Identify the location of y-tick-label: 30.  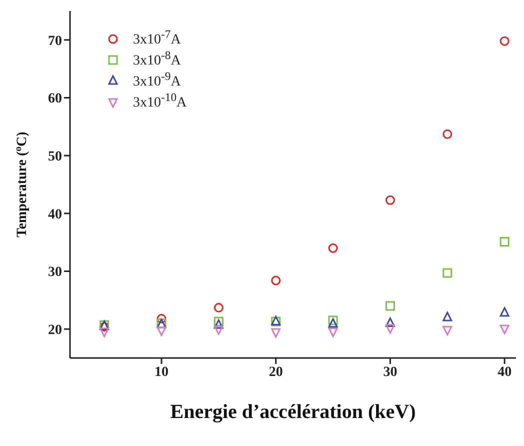
(55, 272).